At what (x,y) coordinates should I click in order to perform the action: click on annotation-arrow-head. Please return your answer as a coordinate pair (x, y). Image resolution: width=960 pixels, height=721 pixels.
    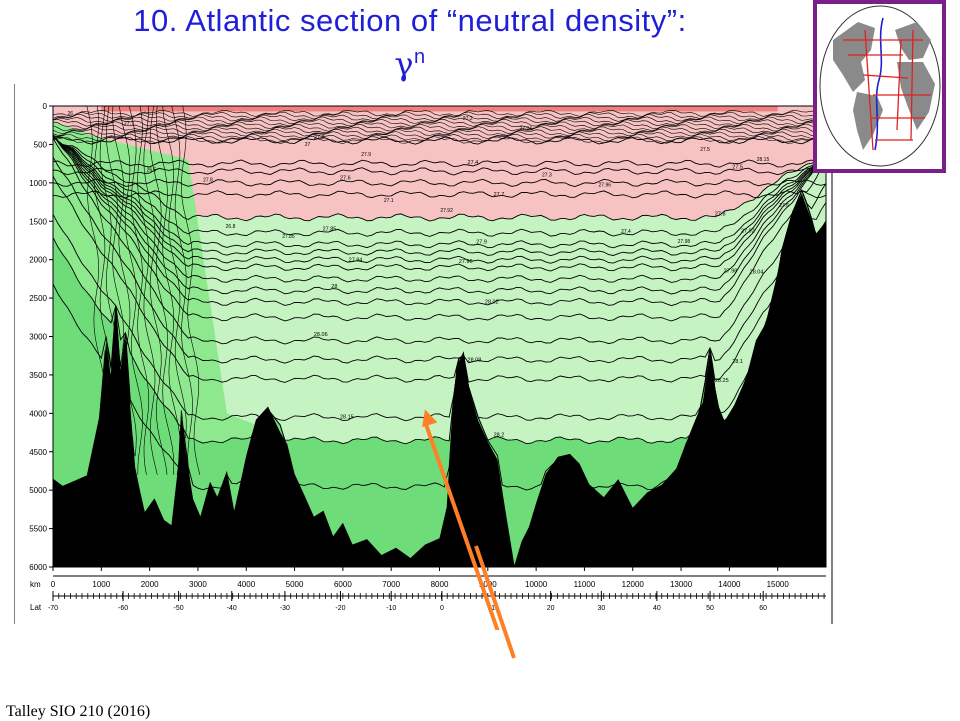
    Looking at the image, I should click on (430, 418).